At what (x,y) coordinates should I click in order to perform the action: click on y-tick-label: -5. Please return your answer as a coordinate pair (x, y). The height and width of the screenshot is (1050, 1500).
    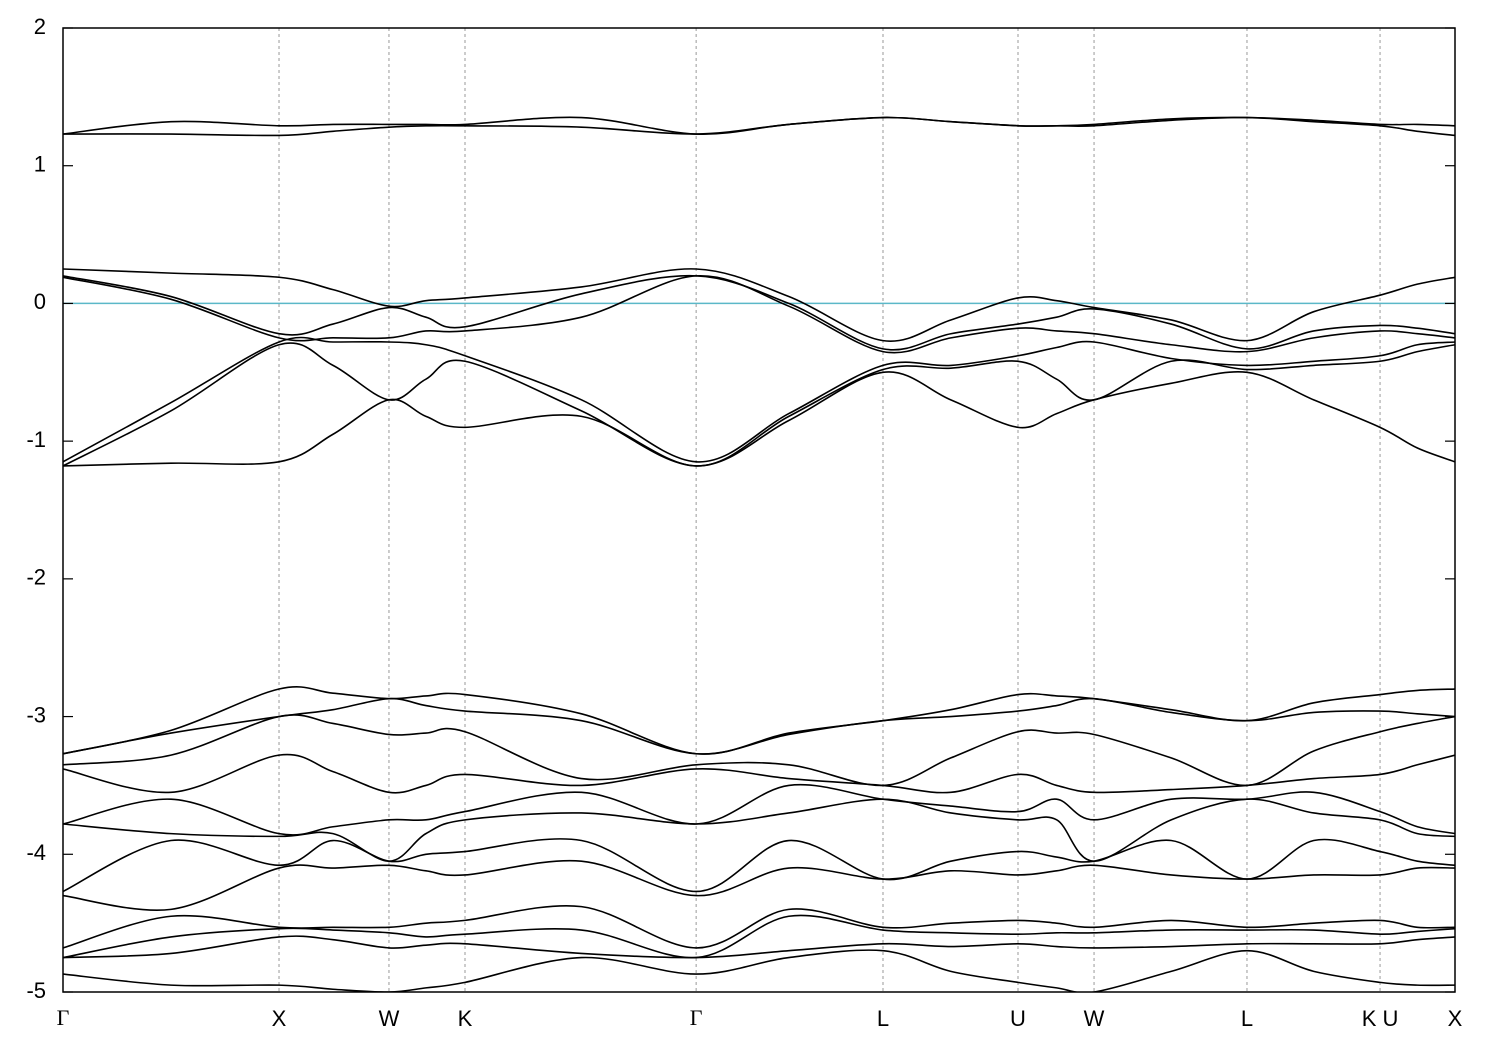
    Looking at the image, I should click on (36, 990).